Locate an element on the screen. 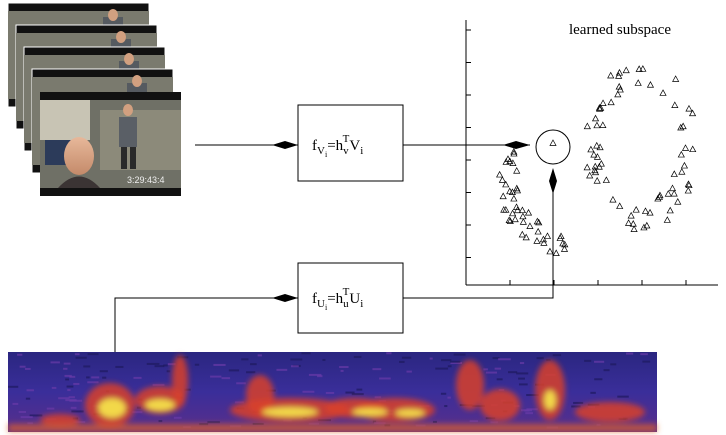 This screenshot has width=726, height=435. video-frame-image is located at coordinates (129, 59).